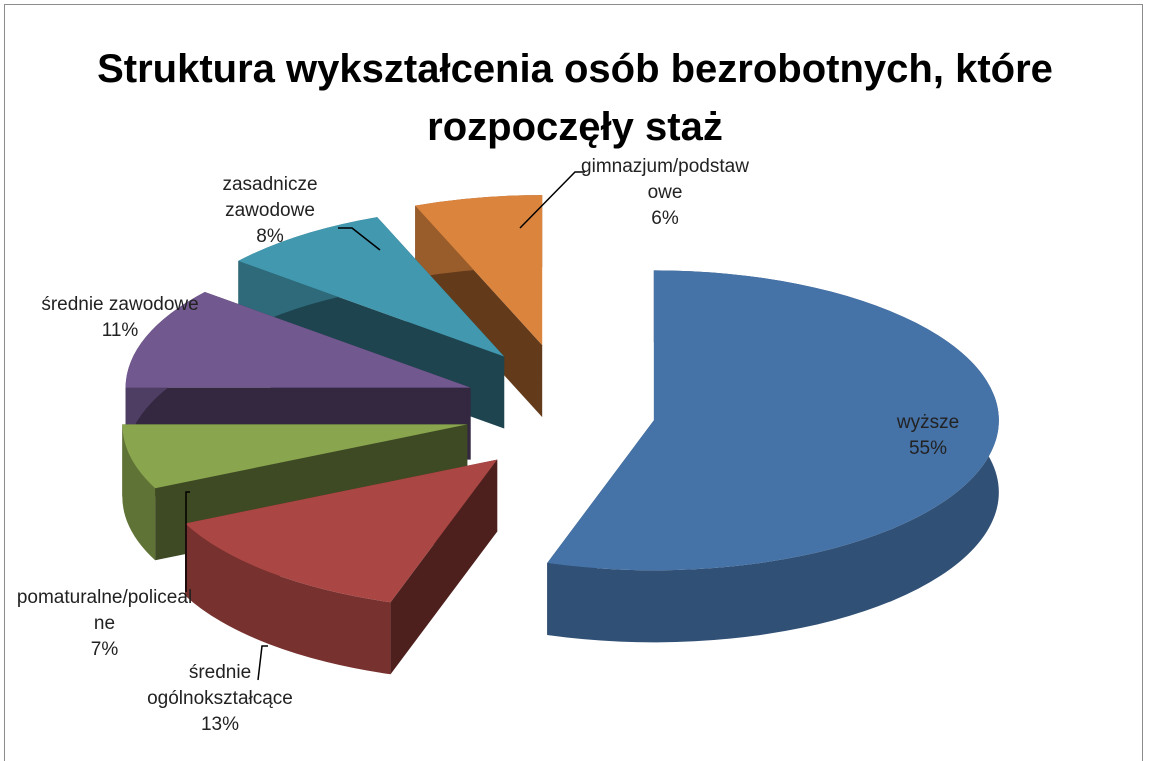 This screenshot has height=761, width=1149. I want to click on data-label: średnie ogólnokształcące 13%, so click(220, 699).